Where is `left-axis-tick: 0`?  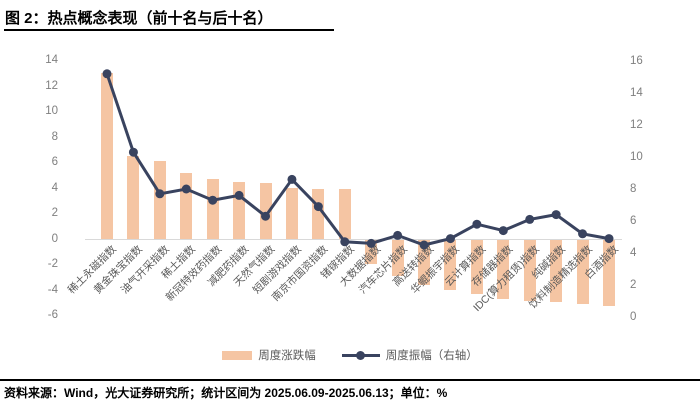 left-axis-tick: 0 is located at coordinates (54, 238).